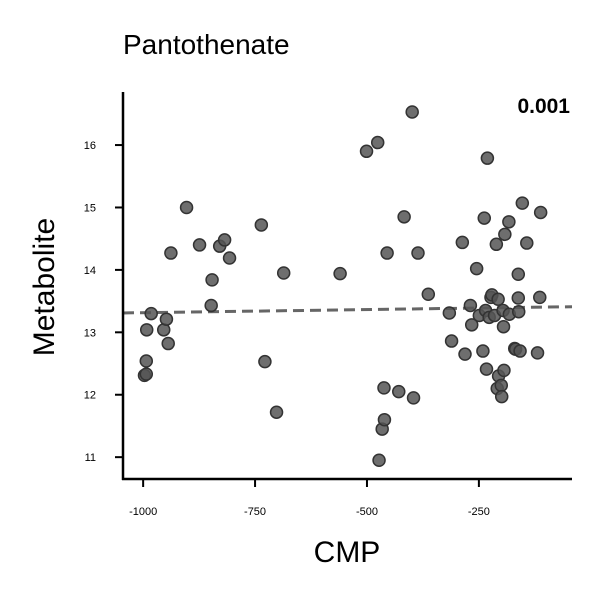  Describe the element at coordinates (255, 512) in the screenshot. I see `x-tick-label: -750` at that location.